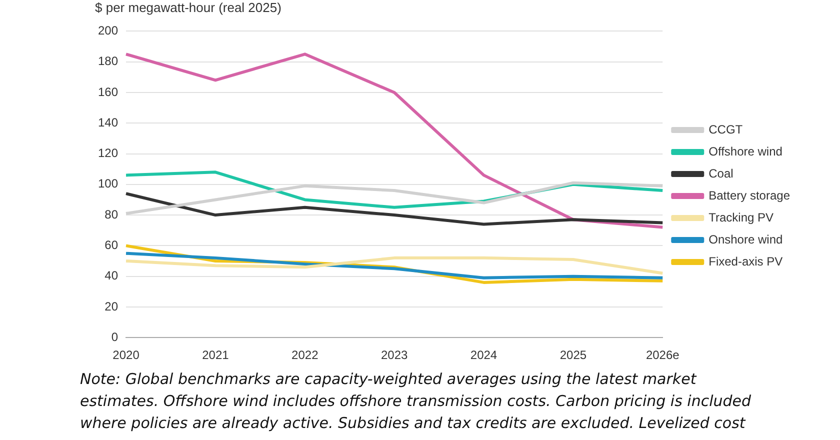 The image size is (840, 440). I want to click on legend-label: Coal, so click(721, 173).